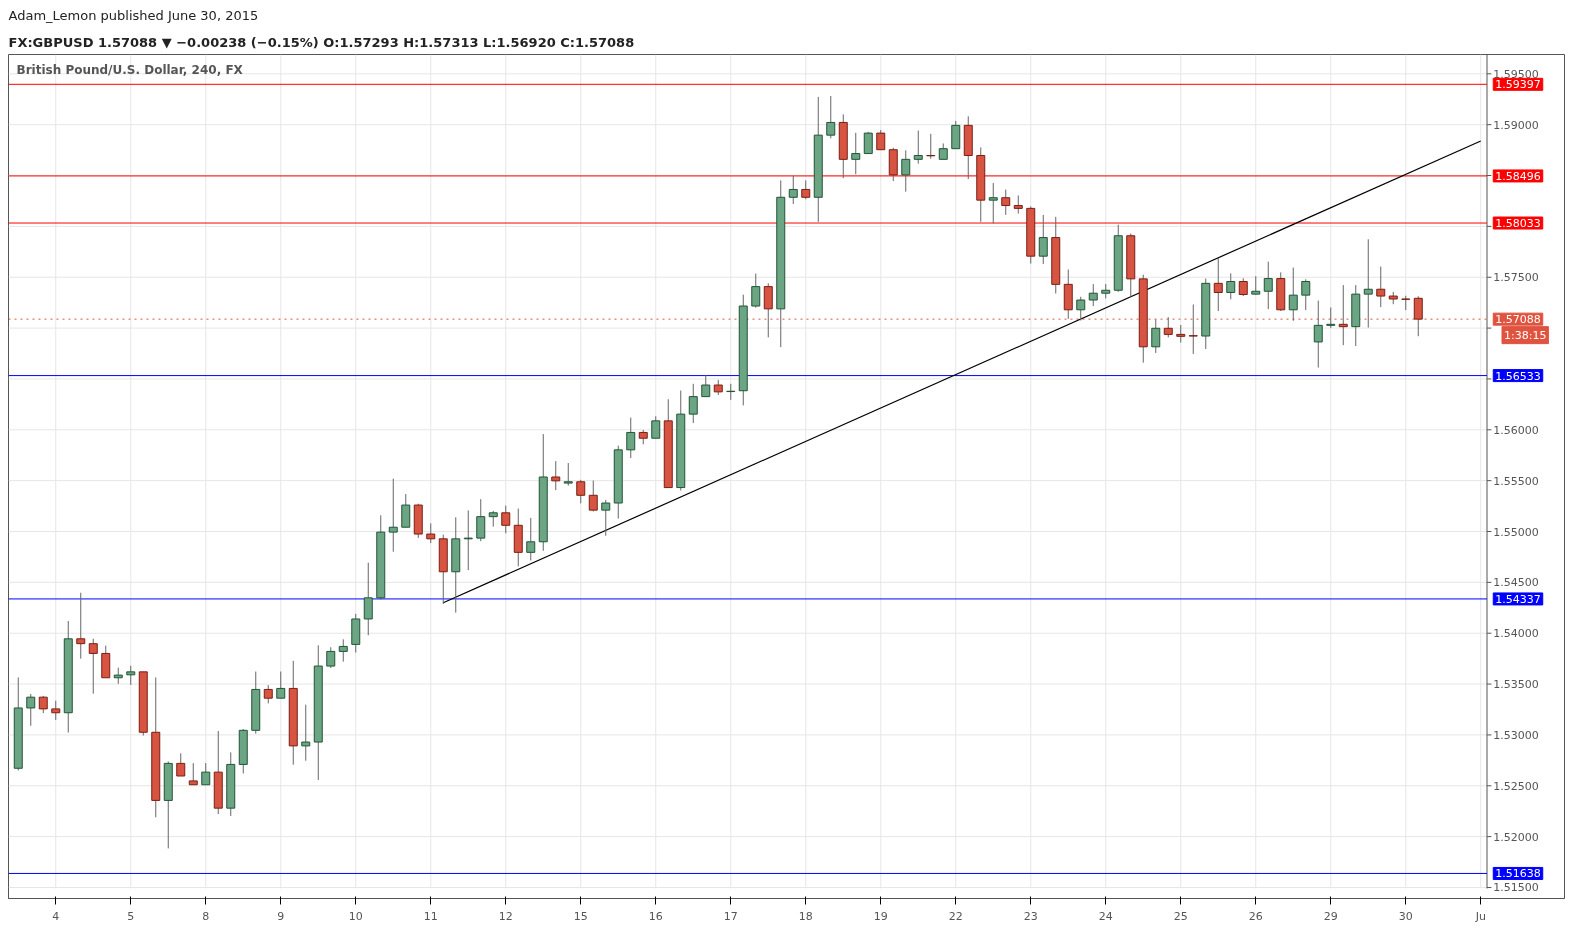 The image size is (1575, 935). Describe the element at coordinates (580, 916) in the screenshot. I see `x-tick-label: 15` at that location.